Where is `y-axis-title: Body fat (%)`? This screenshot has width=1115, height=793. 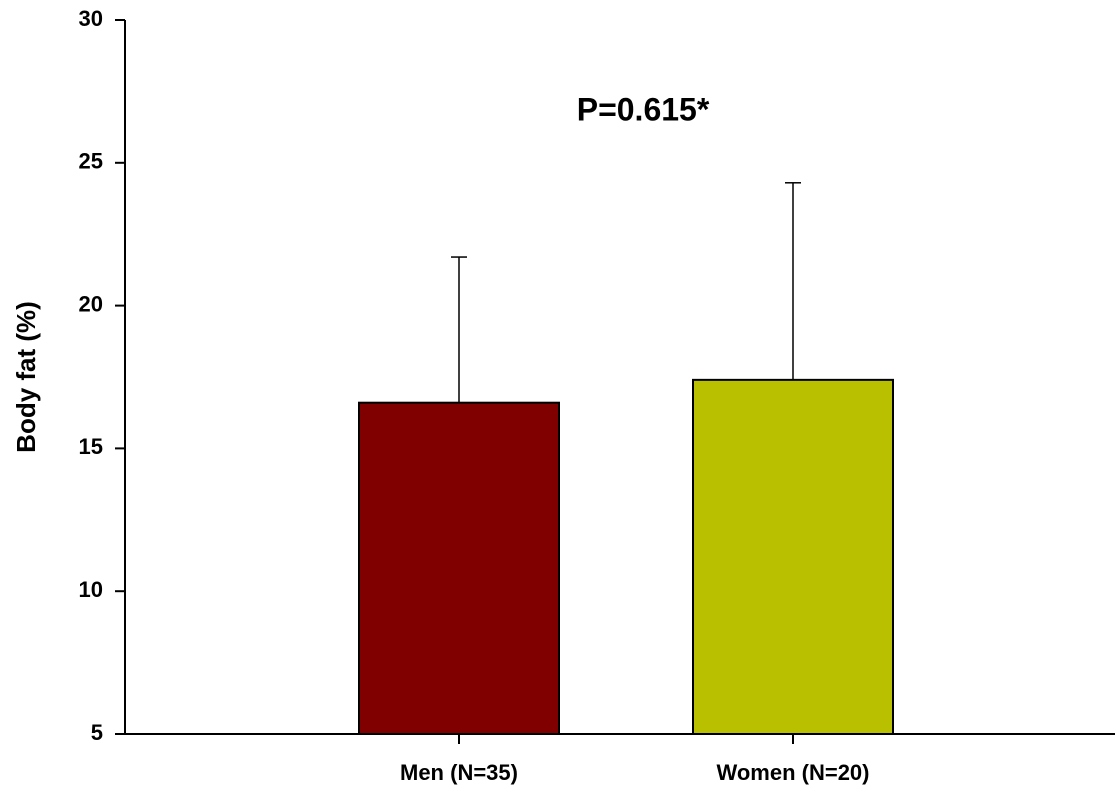
y-axis-title: Body fat (%) is located at coordinates (26, 377).